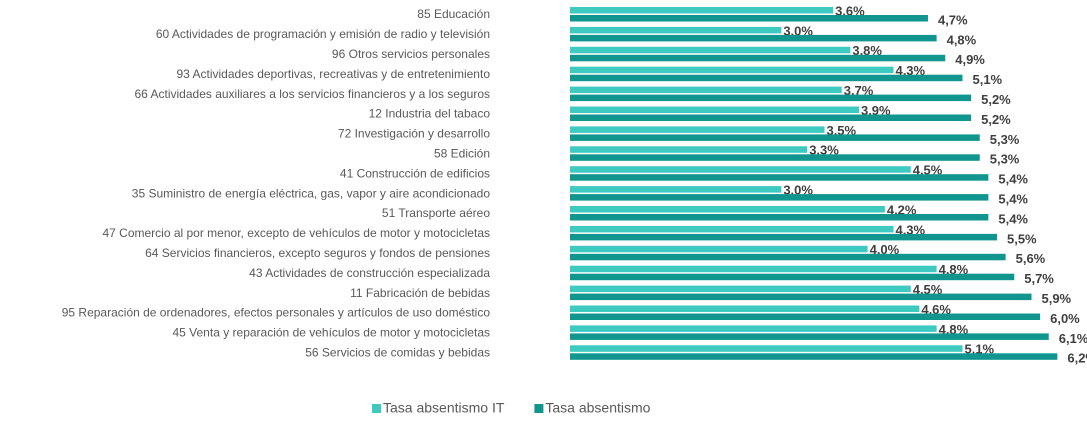 The image size is (1087, 426). Describe the element at coordinates (1056, 298) in the screenshot. I see `data-label: 5,9%` at that location.